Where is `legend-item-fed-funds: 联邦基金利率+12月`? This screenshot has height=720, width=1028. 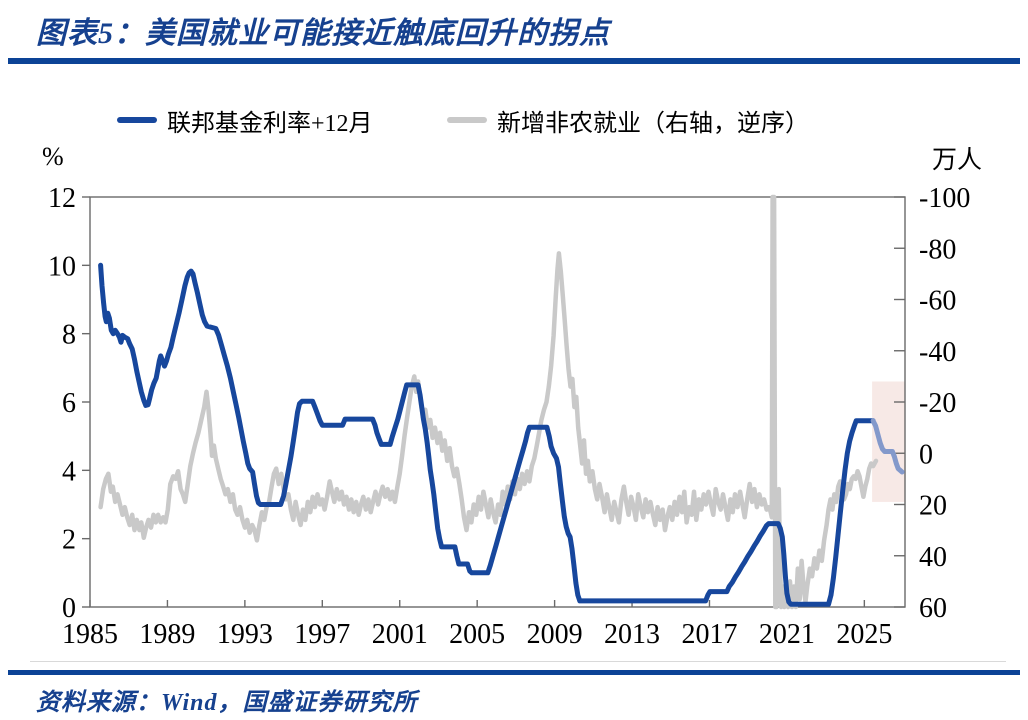 legend-item-fed-funds: 联邦基金利率+12月 is located at coordinates (245, 121).